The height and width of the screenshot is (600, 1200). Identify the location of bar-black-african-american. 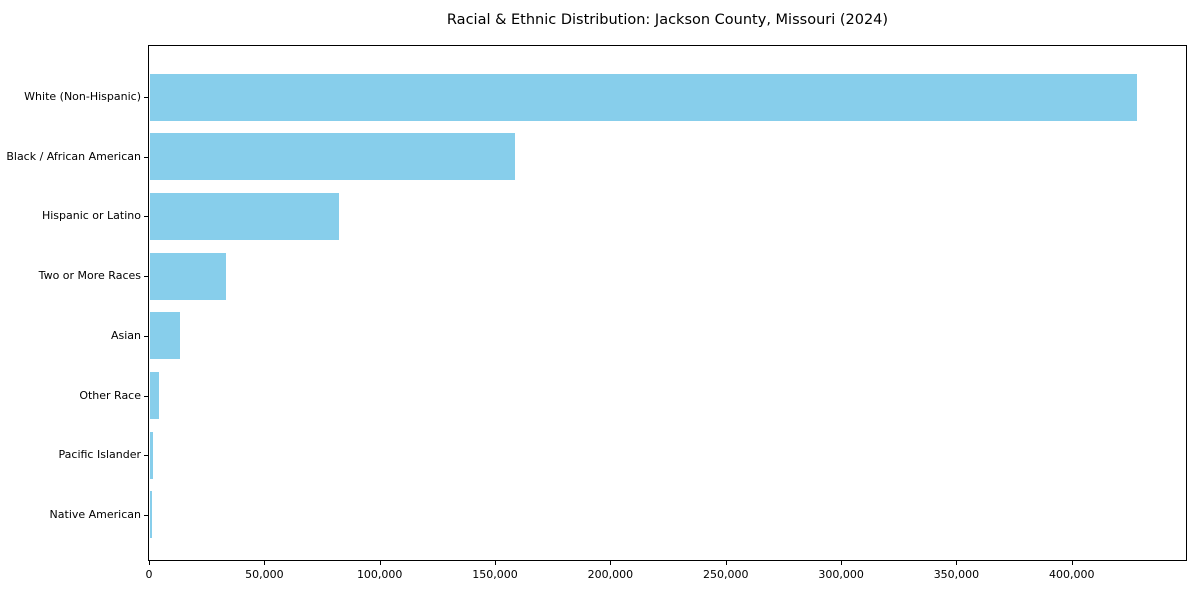
(332, 157).